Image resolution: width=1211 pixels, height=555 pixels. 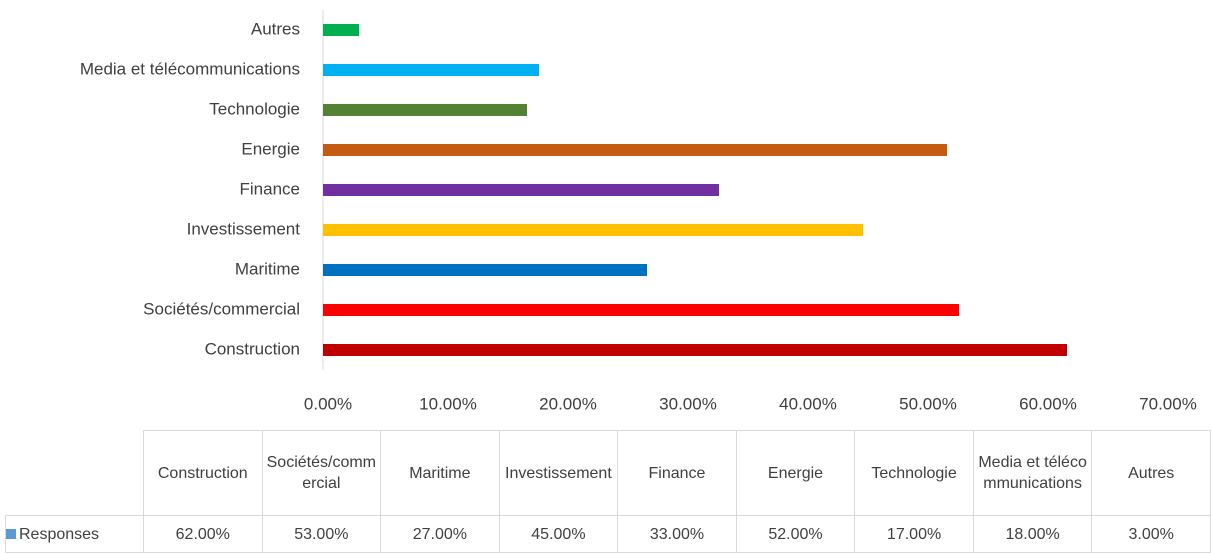 I want to click on y-tick-label: Energie, so click(x=270, y=148).